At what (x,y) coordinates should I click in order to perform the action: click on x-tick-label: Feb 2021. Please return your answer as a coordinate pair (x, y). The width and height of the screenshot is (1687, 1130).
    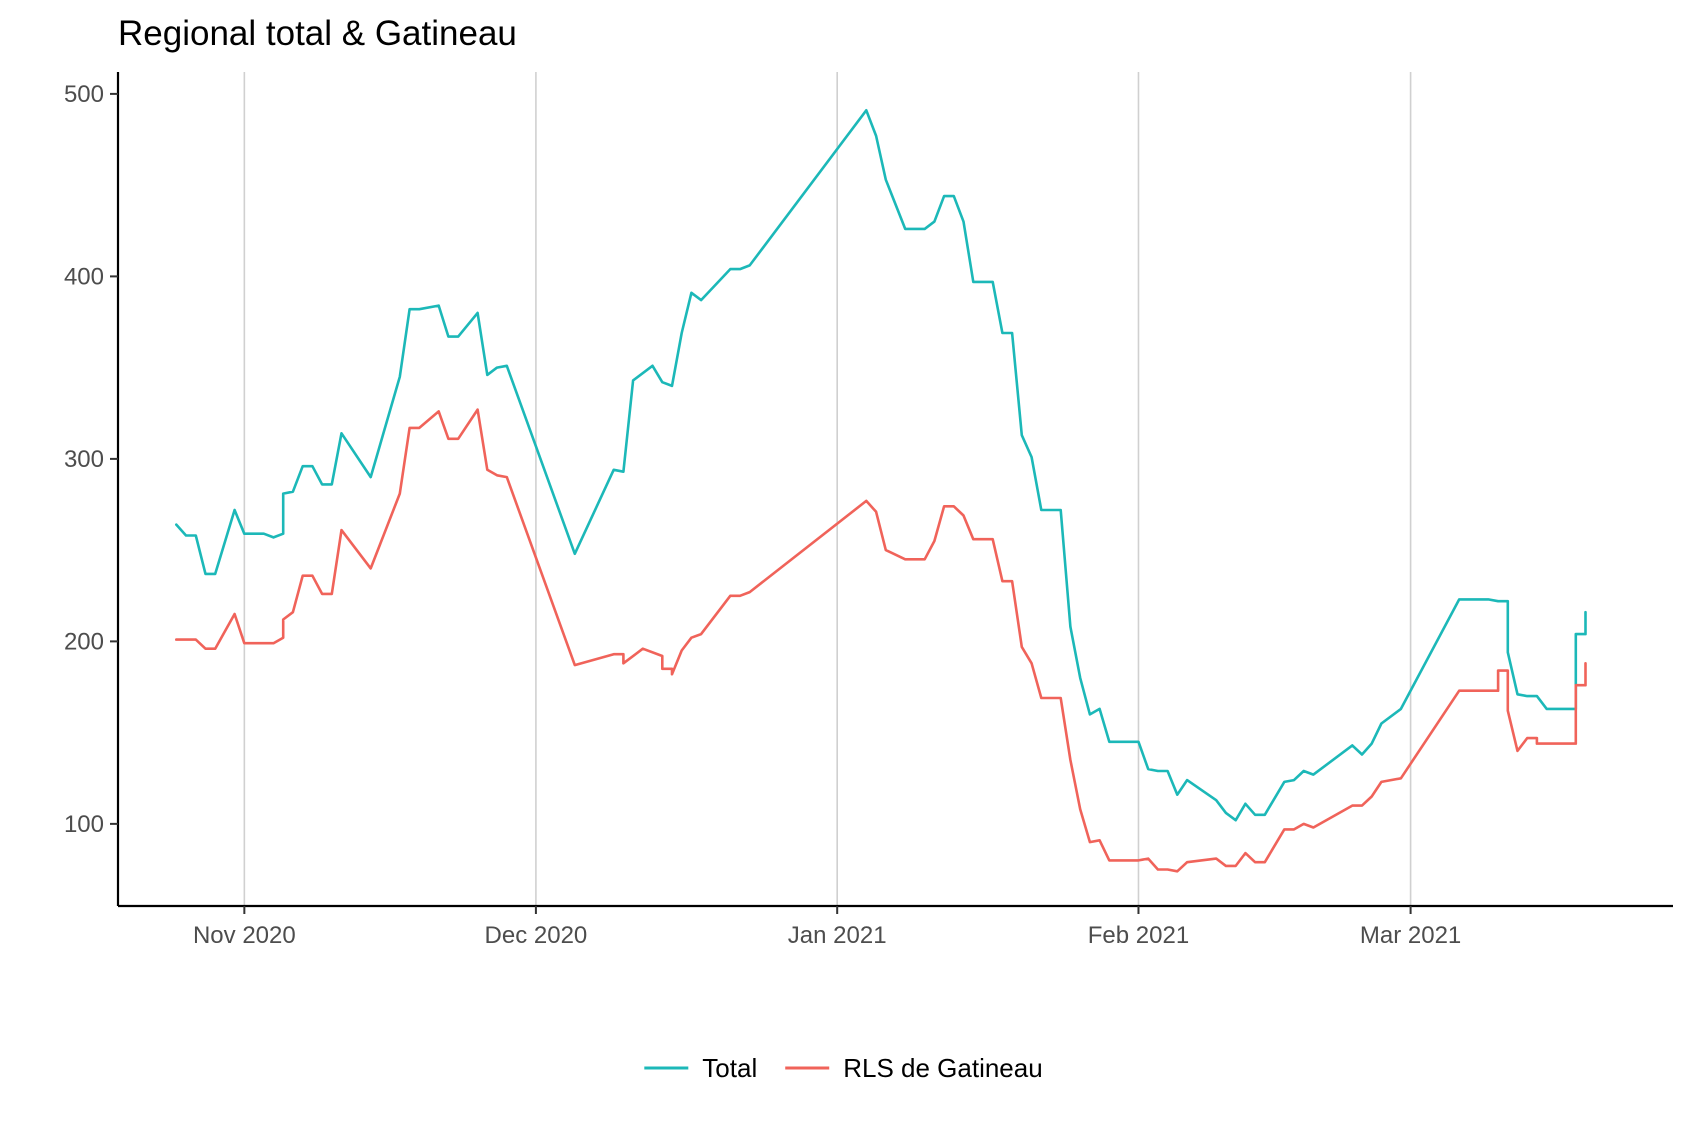
    Looking at the image, I should click on (1138, 935).